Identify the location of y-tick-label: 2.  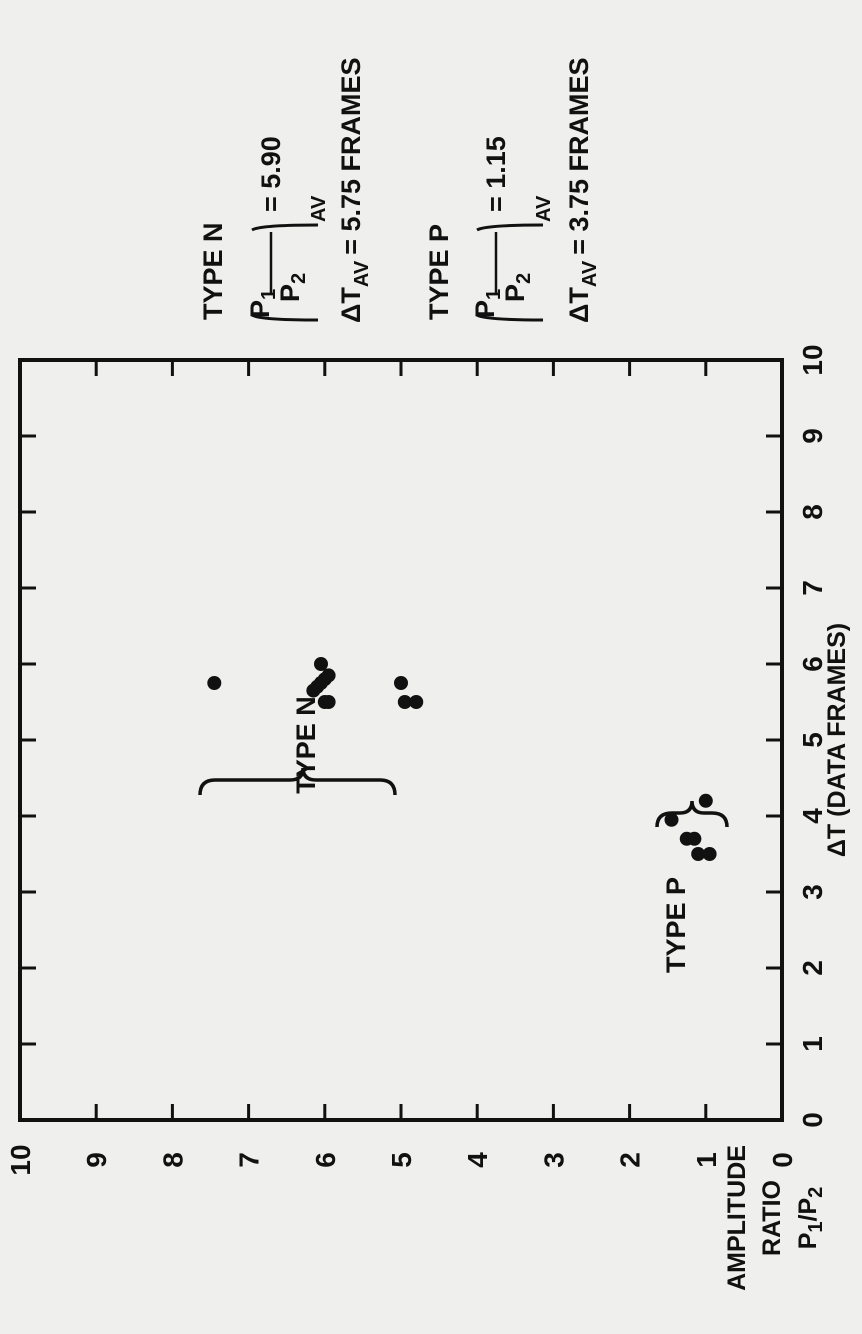
(630, 1160).